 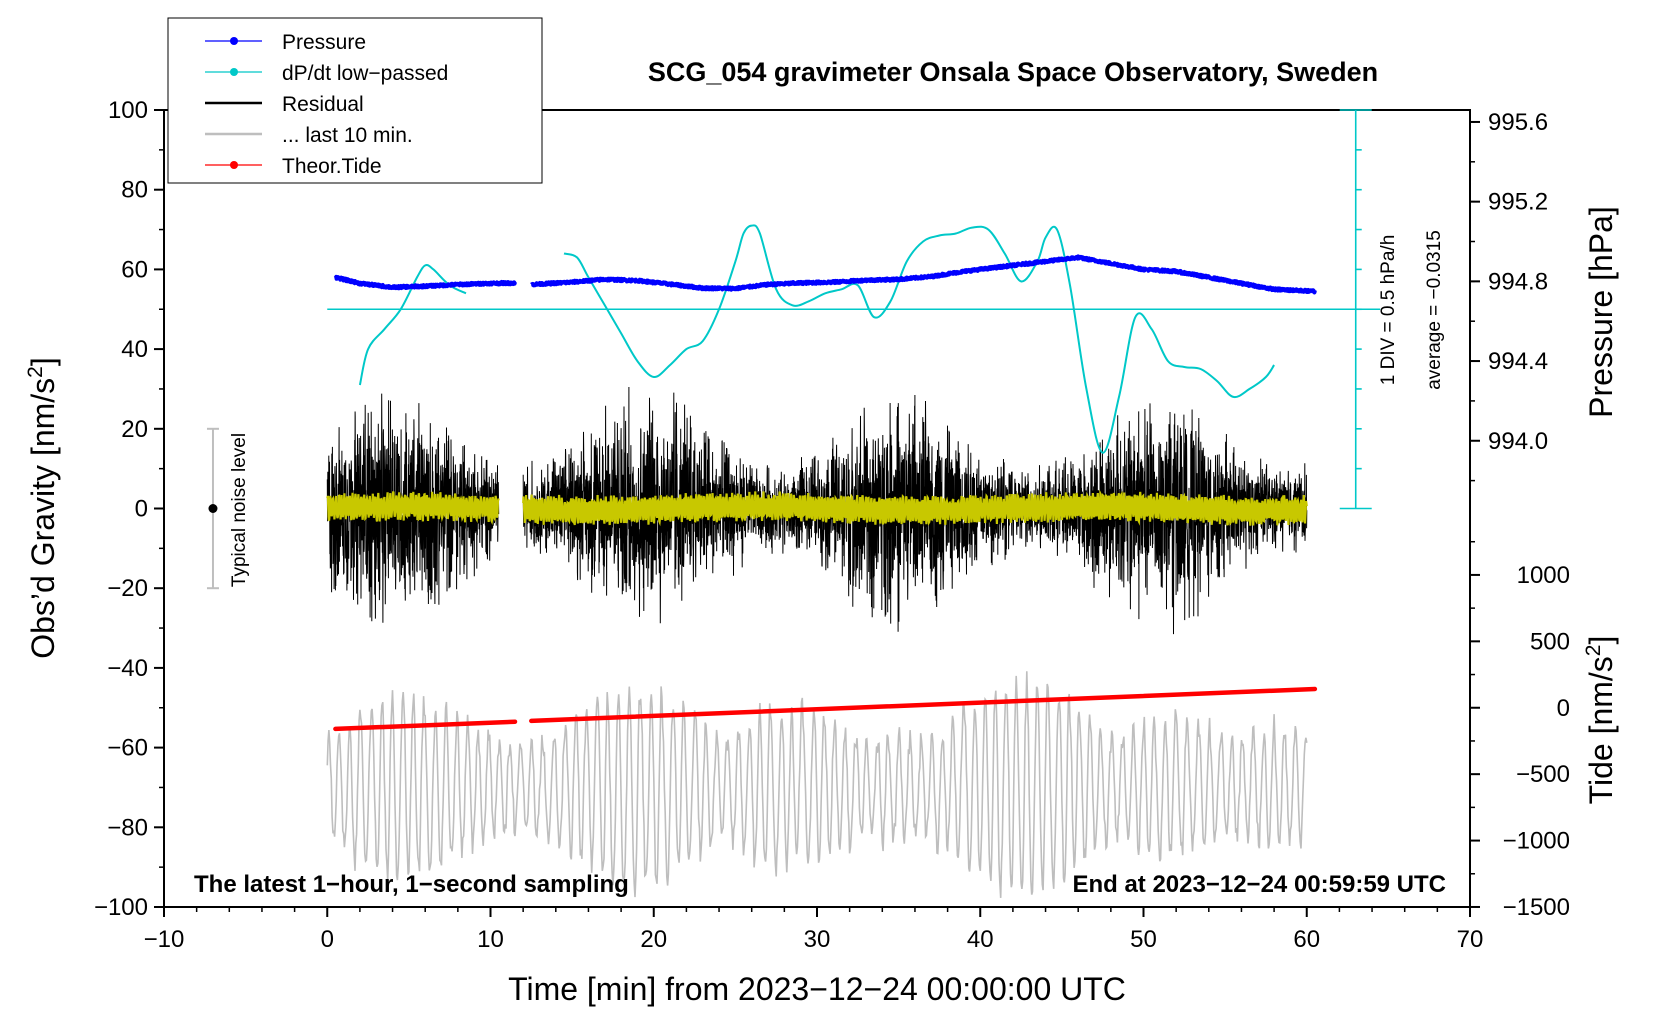 I want to click on x-tick-label: 0, so click(x=327, y=939).